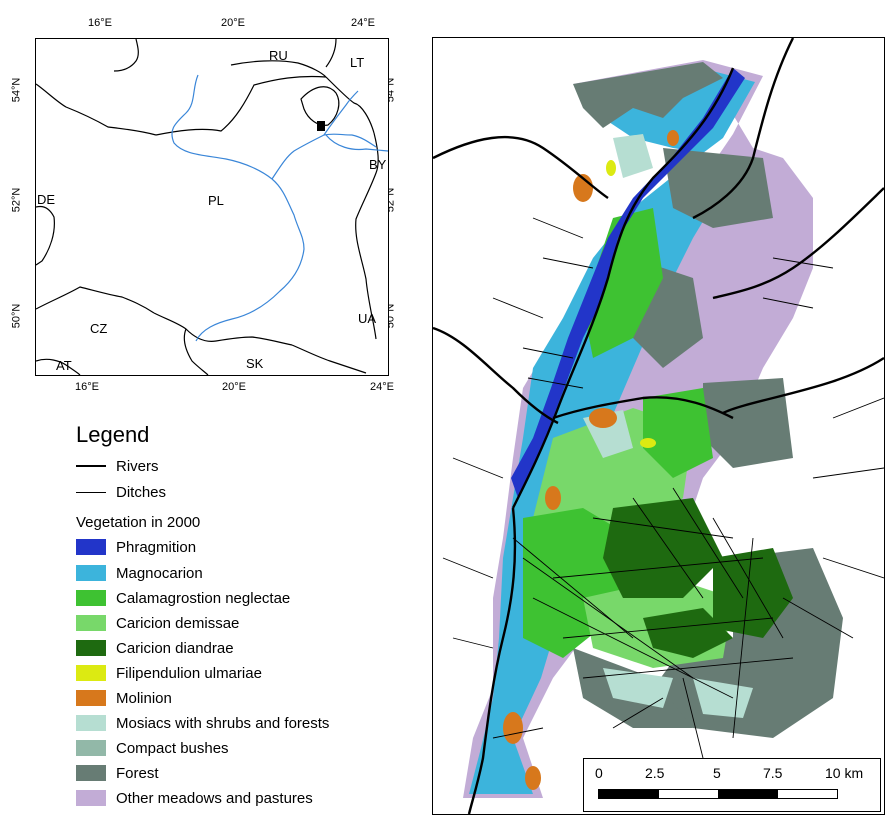 The image size is (895, 826). Describe the element at coordinates (599, 773) in the screenshot. I see `scale-label-0: 0` at that location.